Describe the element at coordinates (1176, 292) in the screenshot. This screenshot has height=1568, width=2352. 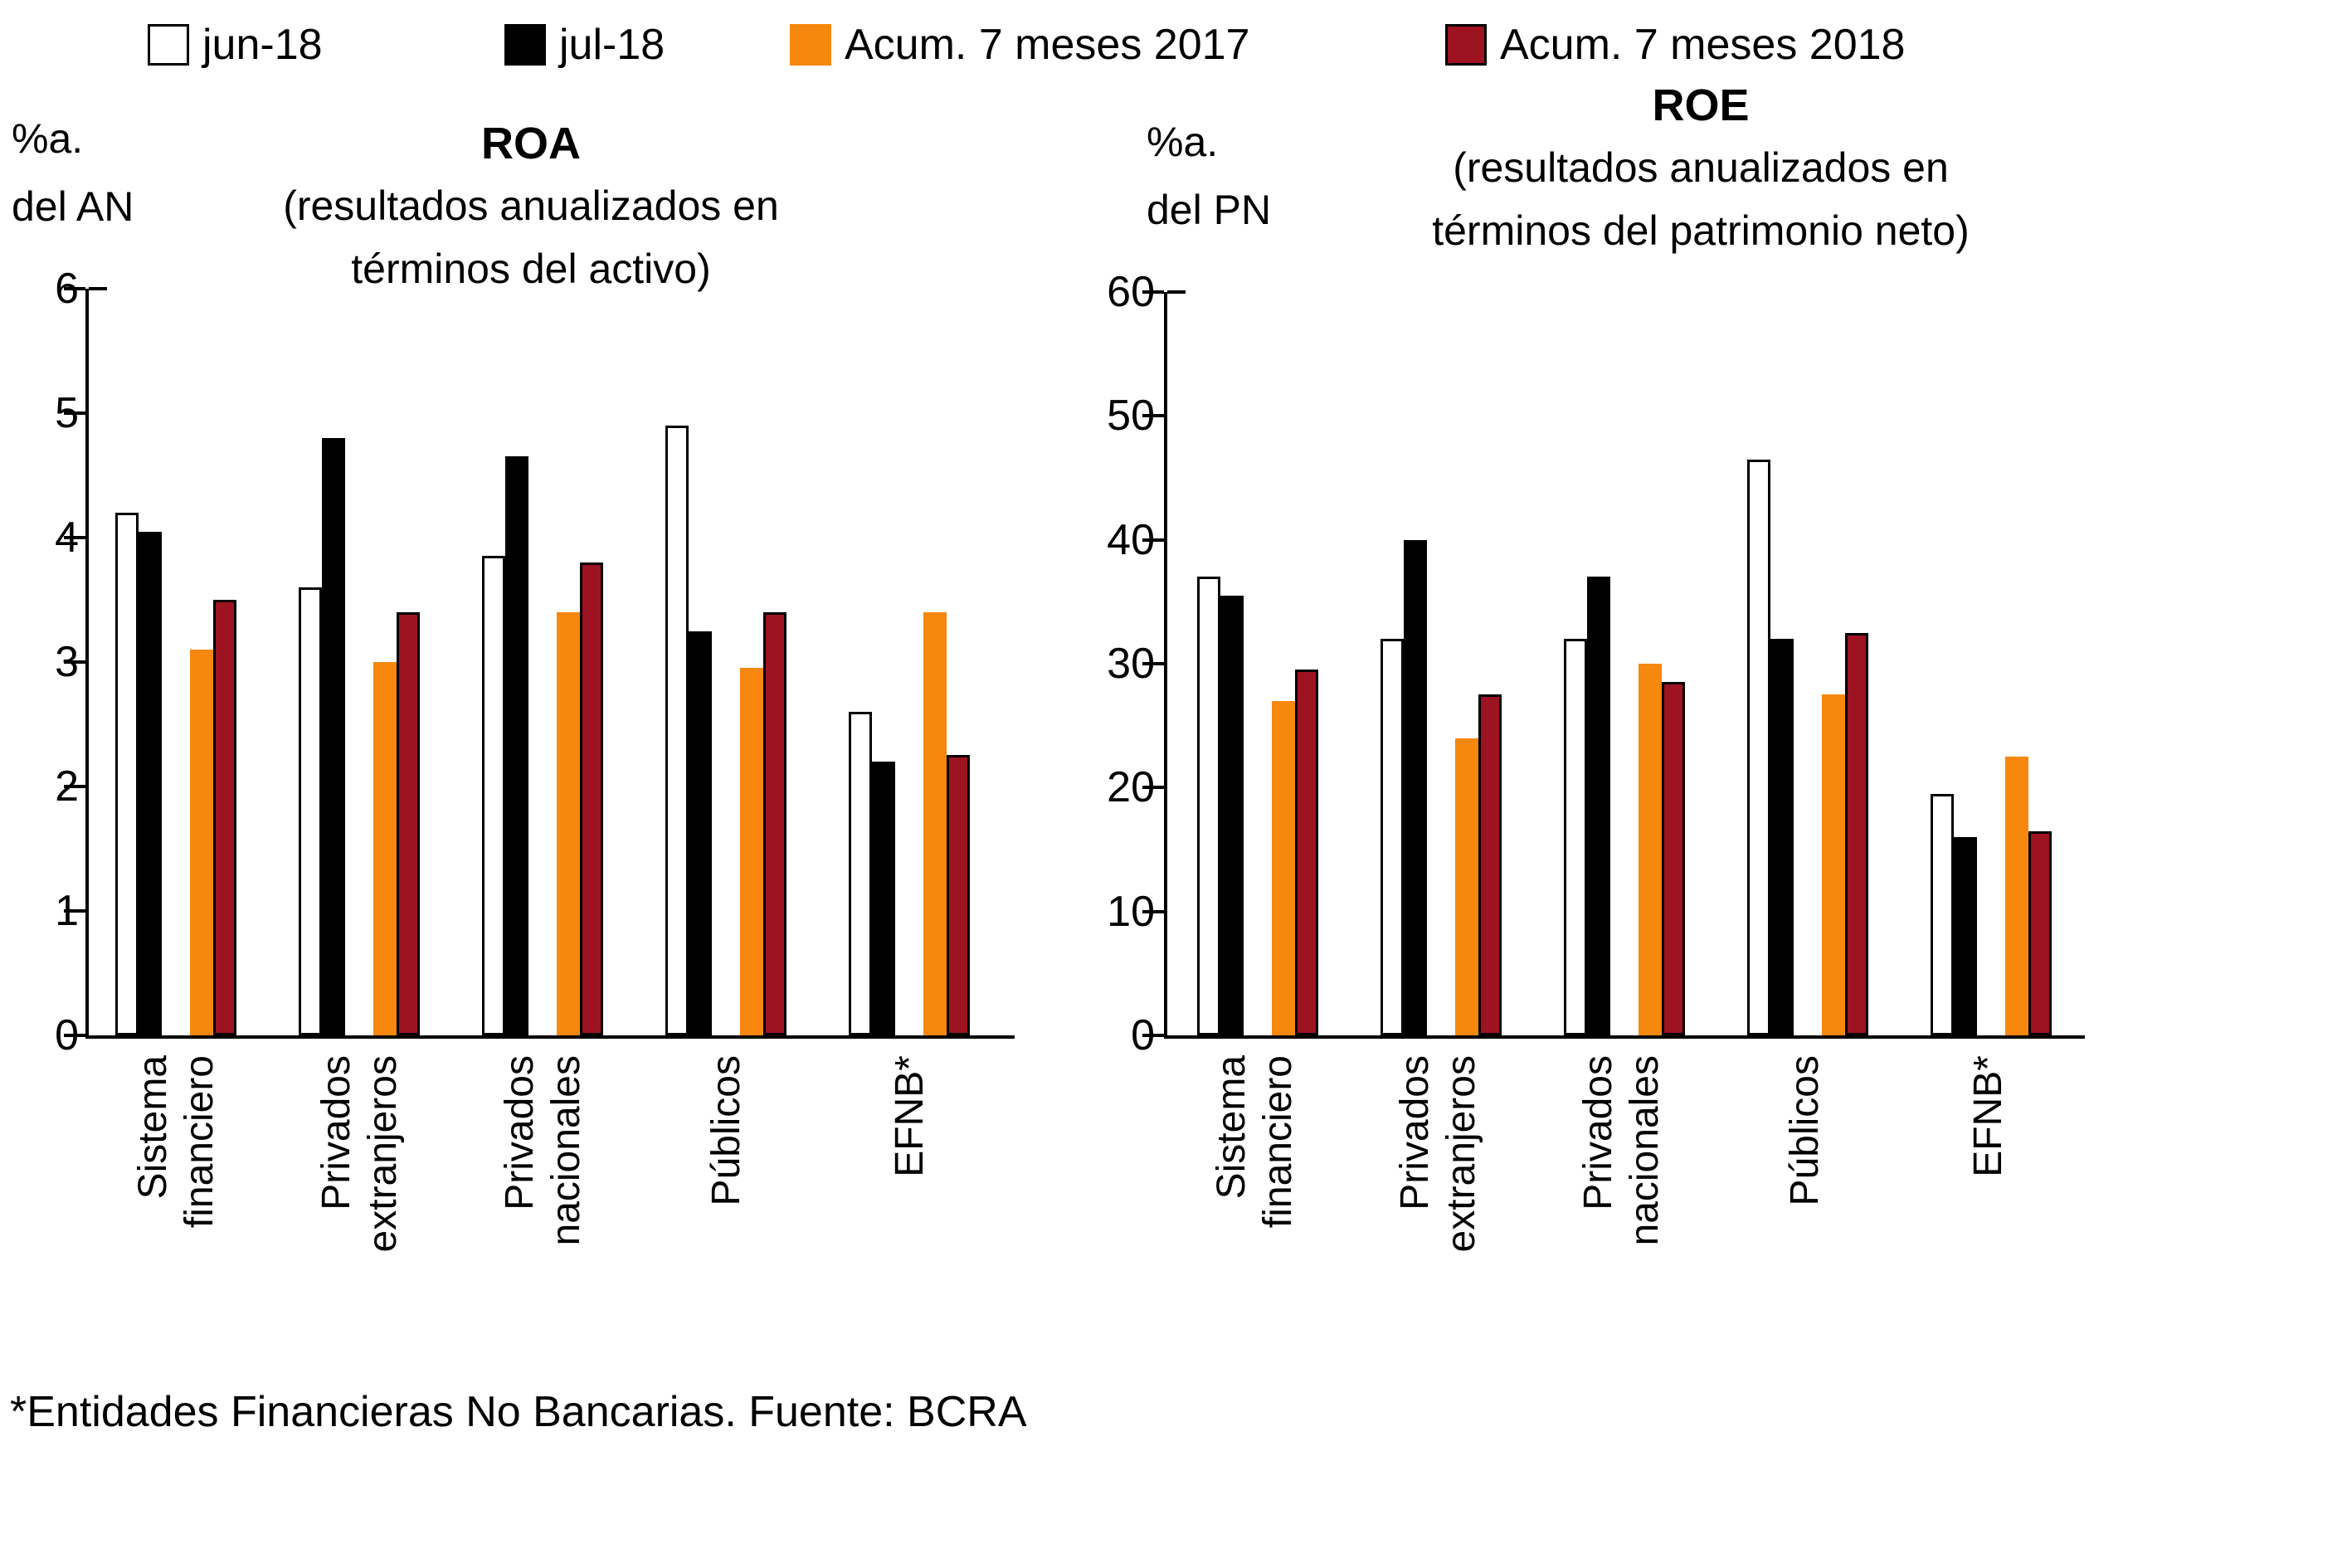
I see `roe-ytick-top-stub` at that location.